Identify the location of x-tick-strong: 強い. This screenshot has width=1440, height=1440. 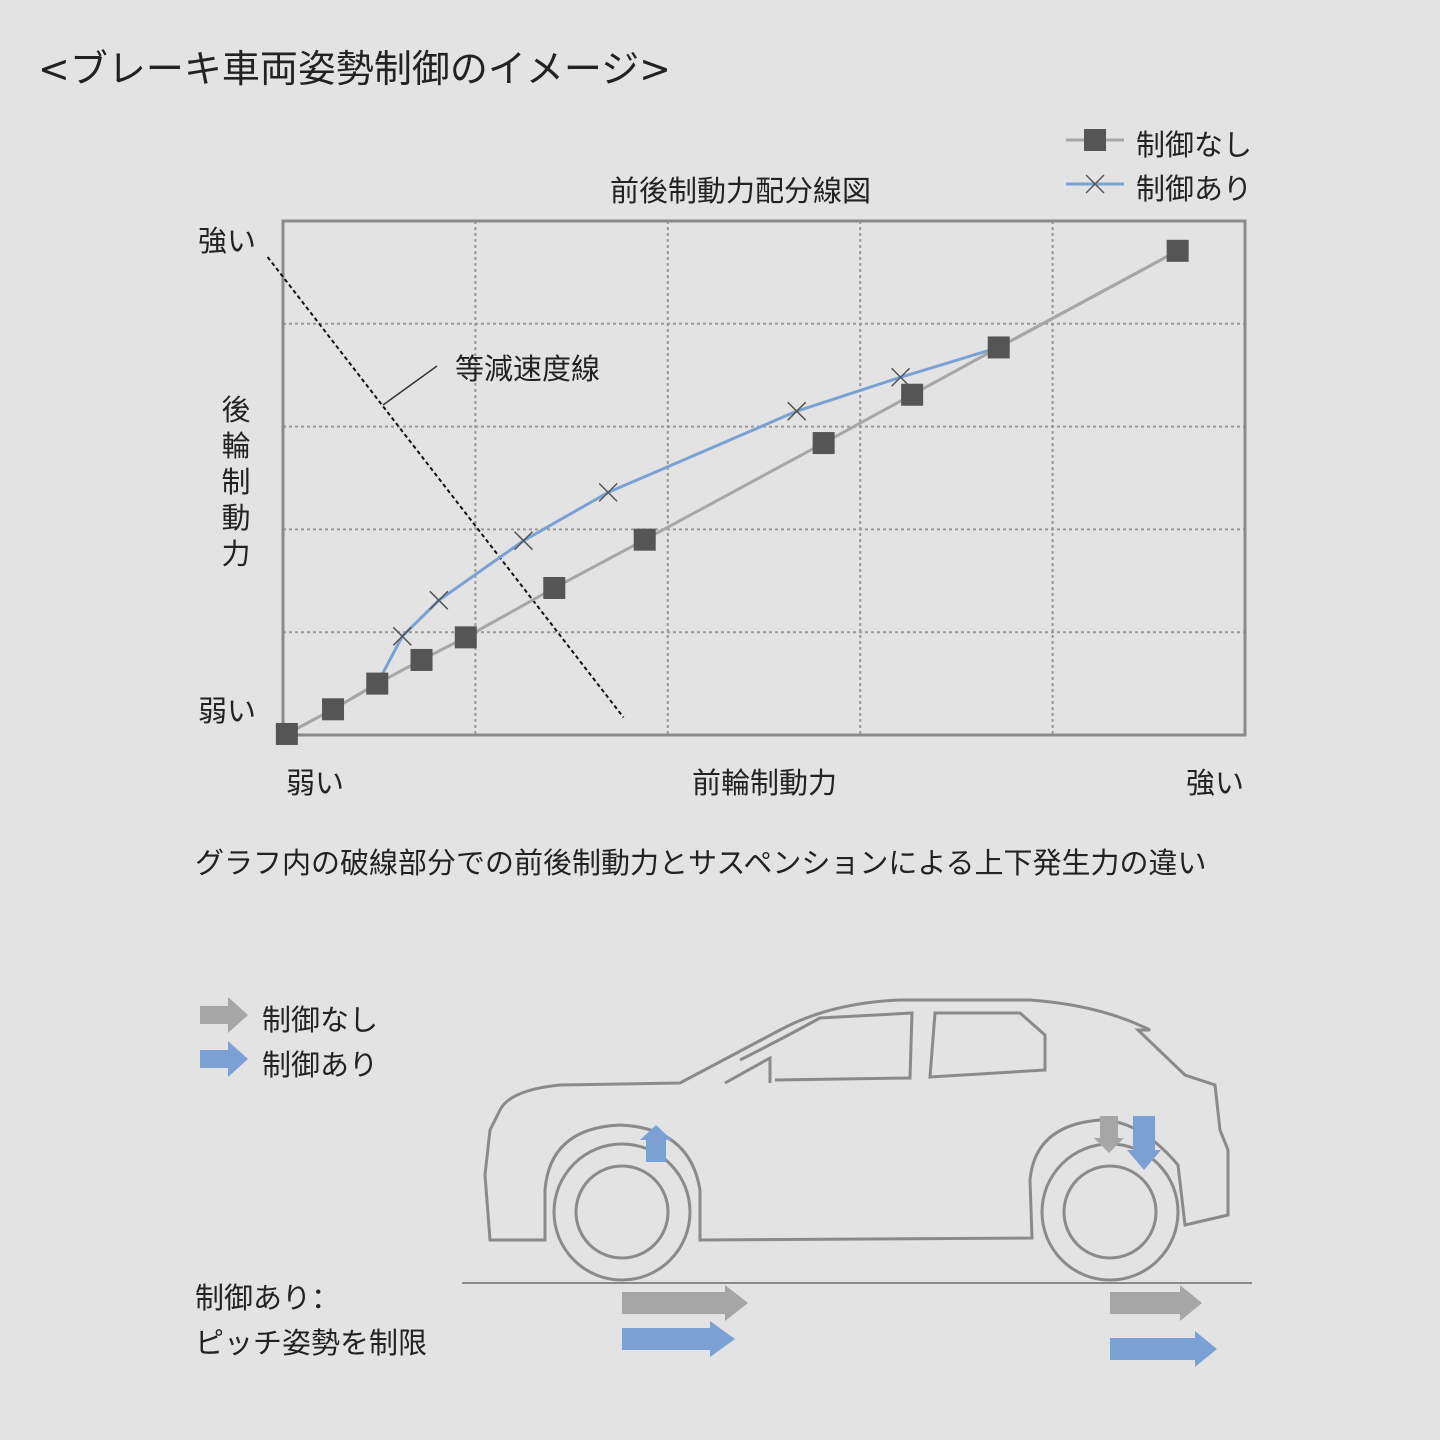
(1215, 783).